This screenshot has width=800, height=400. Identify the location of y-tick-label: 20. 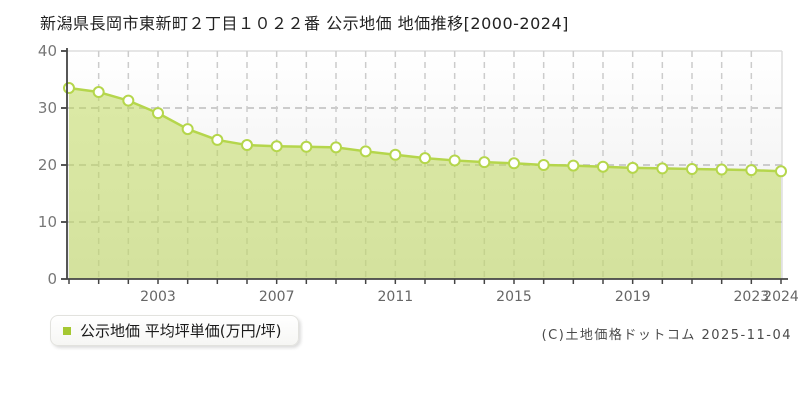
(47, 165).